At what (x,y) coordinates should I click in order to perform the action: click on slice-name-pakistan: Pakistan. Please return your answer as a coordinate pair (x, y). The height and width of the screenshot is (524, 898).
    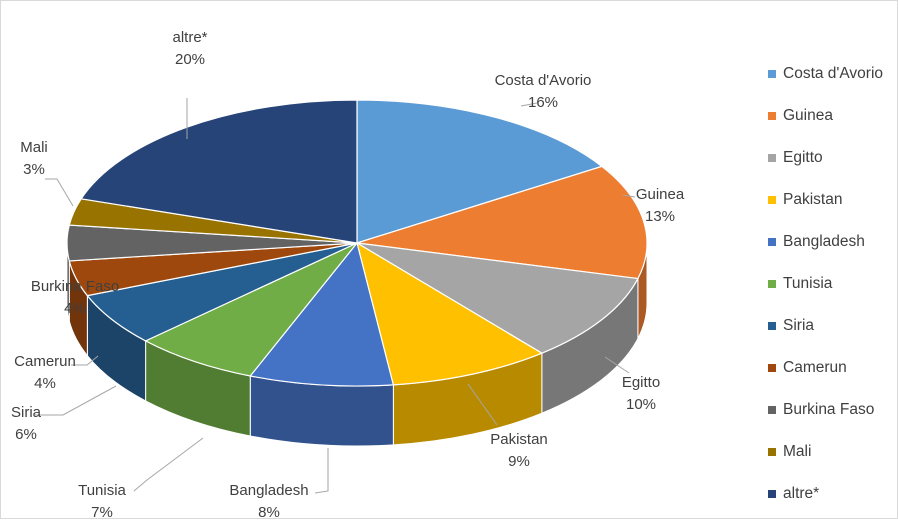
    Looking at the image, I should click on (519, 439).